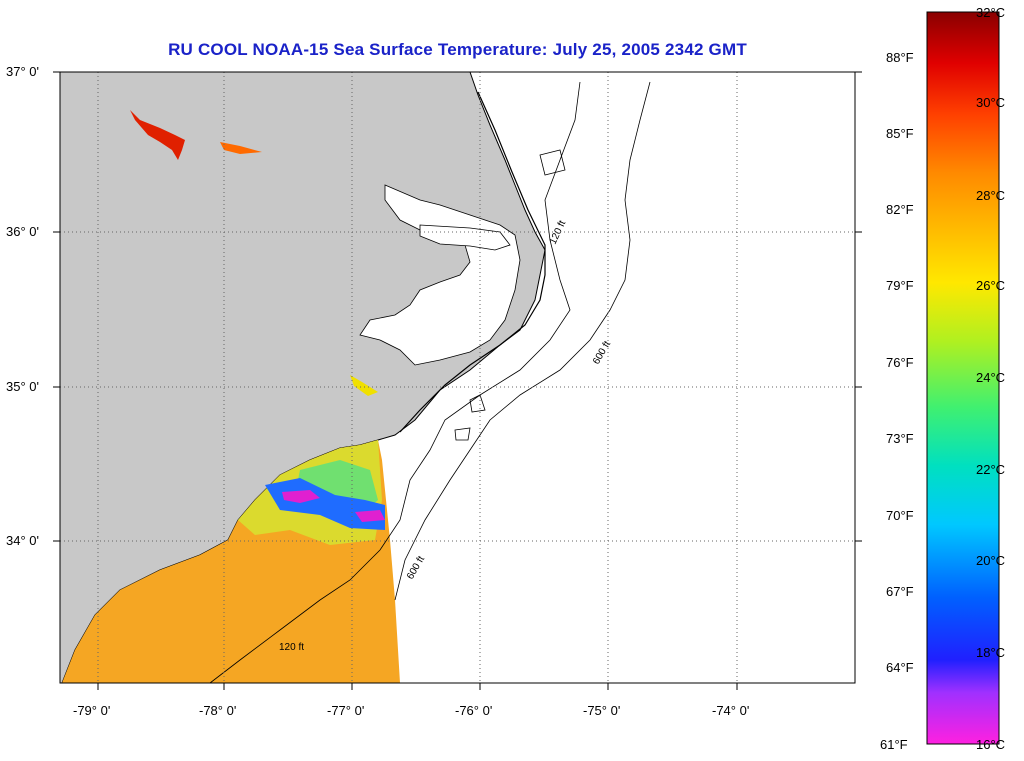 Image resolution: width=1024 pixels, height=761 pixels. I want to click on lon-label-74: -74° 0', so click(731, 710).